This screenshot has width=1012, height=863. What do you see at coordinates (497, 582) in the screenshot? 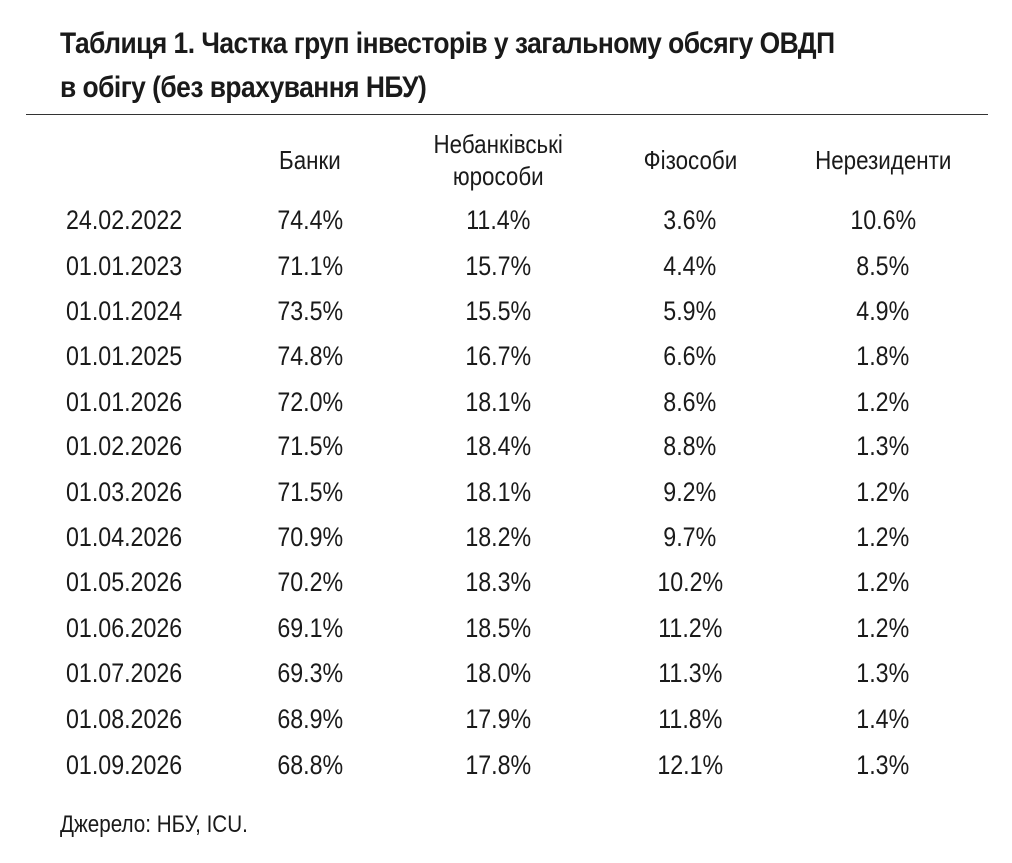
I see `cell-nonbank: 18.3%` at bounding box center [497, 582].